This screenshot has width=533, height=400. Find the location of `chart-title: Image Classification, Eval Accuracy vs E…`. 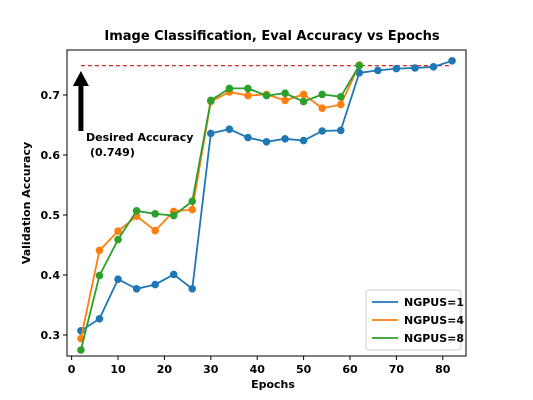

chart-title: Image Classification, Eval Accuracy vs E… is located at coordinates (271, 36).